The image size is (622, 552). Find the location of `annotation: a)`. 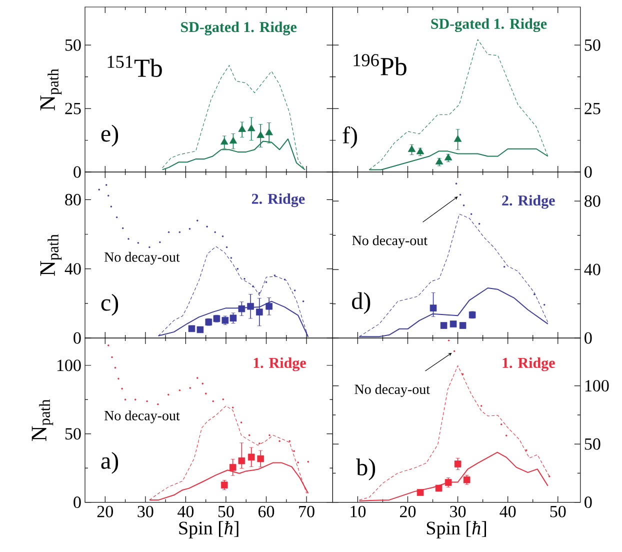

annotation: a) is located at coordinates (109, 463).